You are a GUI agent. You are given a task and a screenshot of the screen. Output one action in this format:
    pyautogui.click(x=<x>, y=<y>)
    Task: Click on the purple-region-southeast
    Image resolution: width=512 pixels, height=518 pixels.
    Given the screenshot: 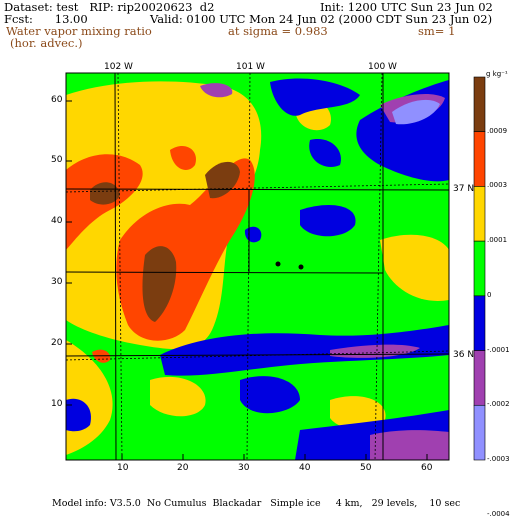 What is the action you would take?
    pyautogui.click(x=409, y=445)
    